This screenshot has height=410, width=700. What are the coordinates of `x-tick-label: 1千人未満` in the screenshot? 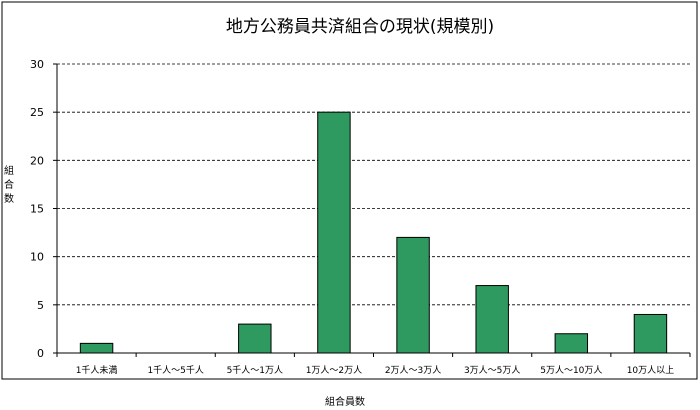 It's located at (97, 370).